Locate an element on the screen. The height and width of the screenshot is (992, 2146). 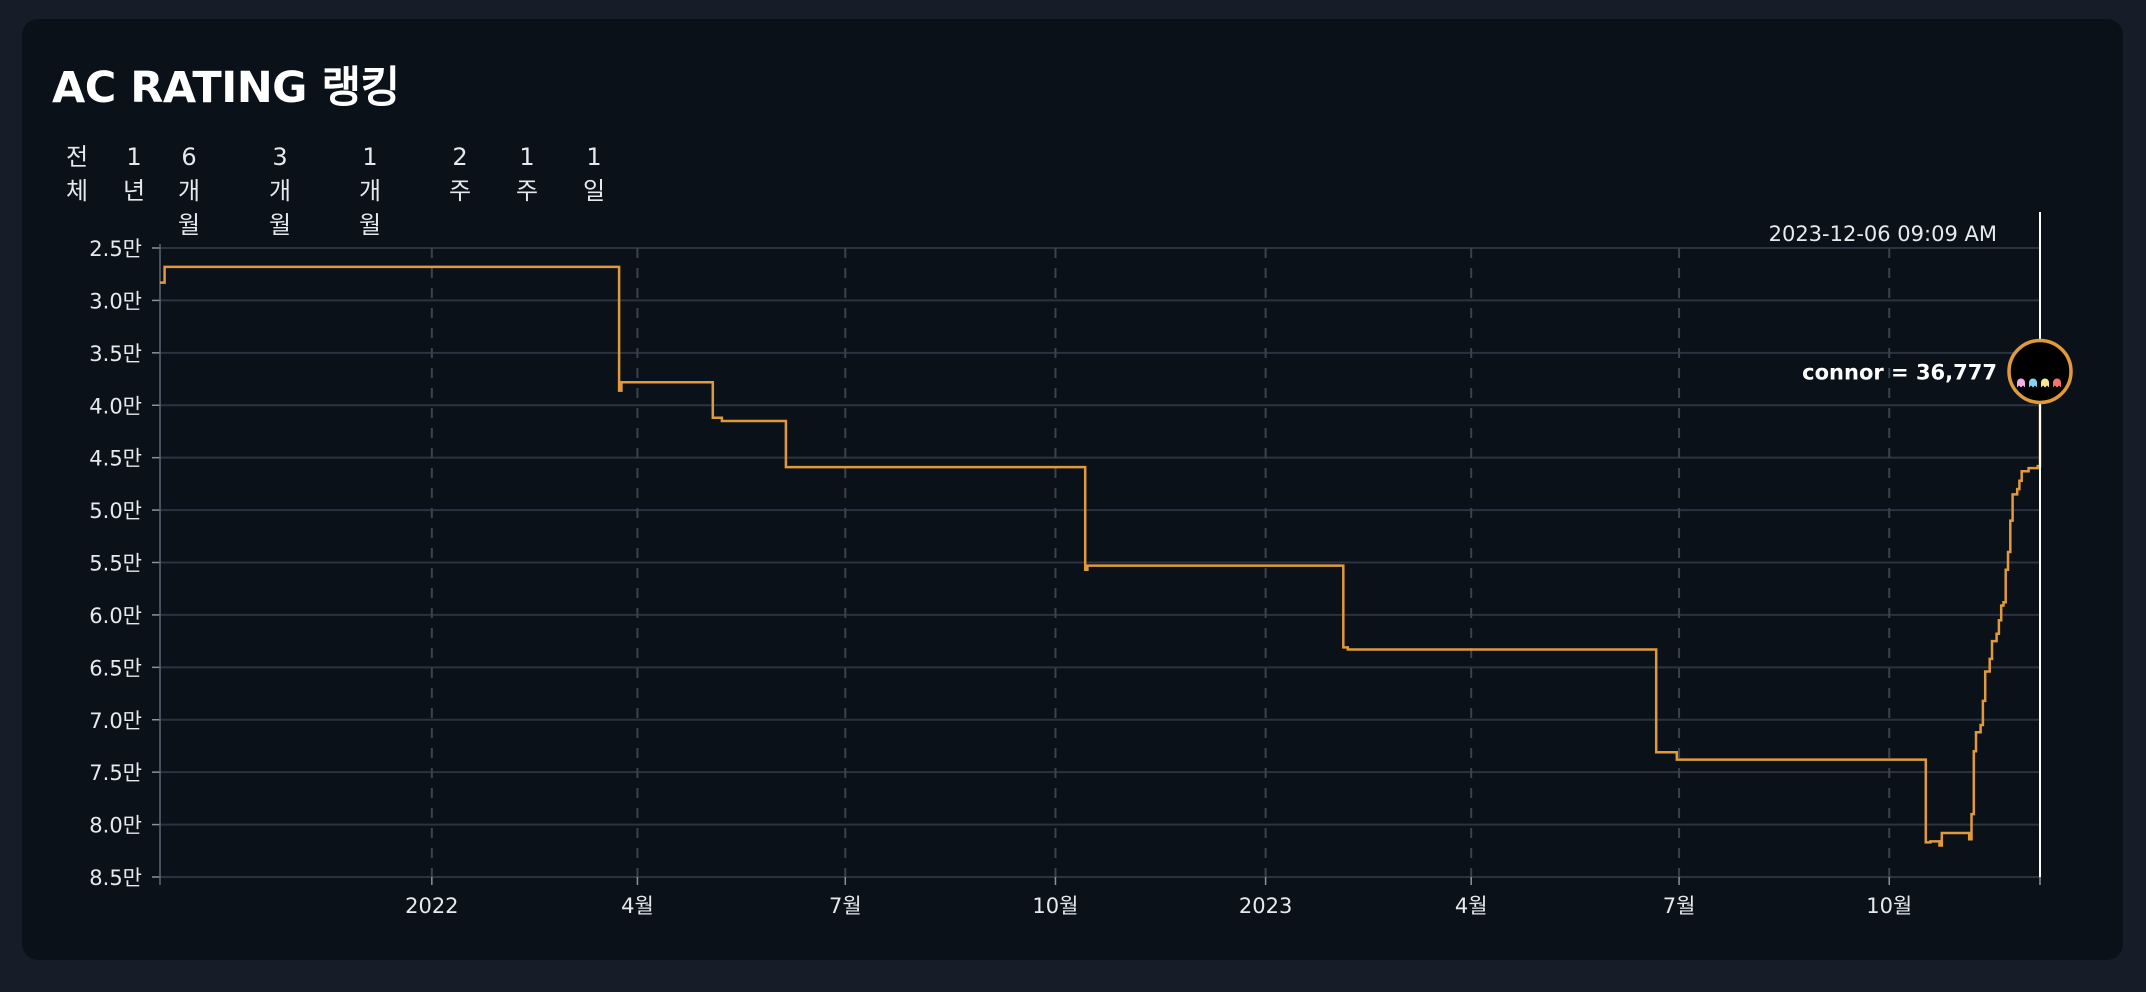
avatar-ring is located at coordinates (2040, 371).